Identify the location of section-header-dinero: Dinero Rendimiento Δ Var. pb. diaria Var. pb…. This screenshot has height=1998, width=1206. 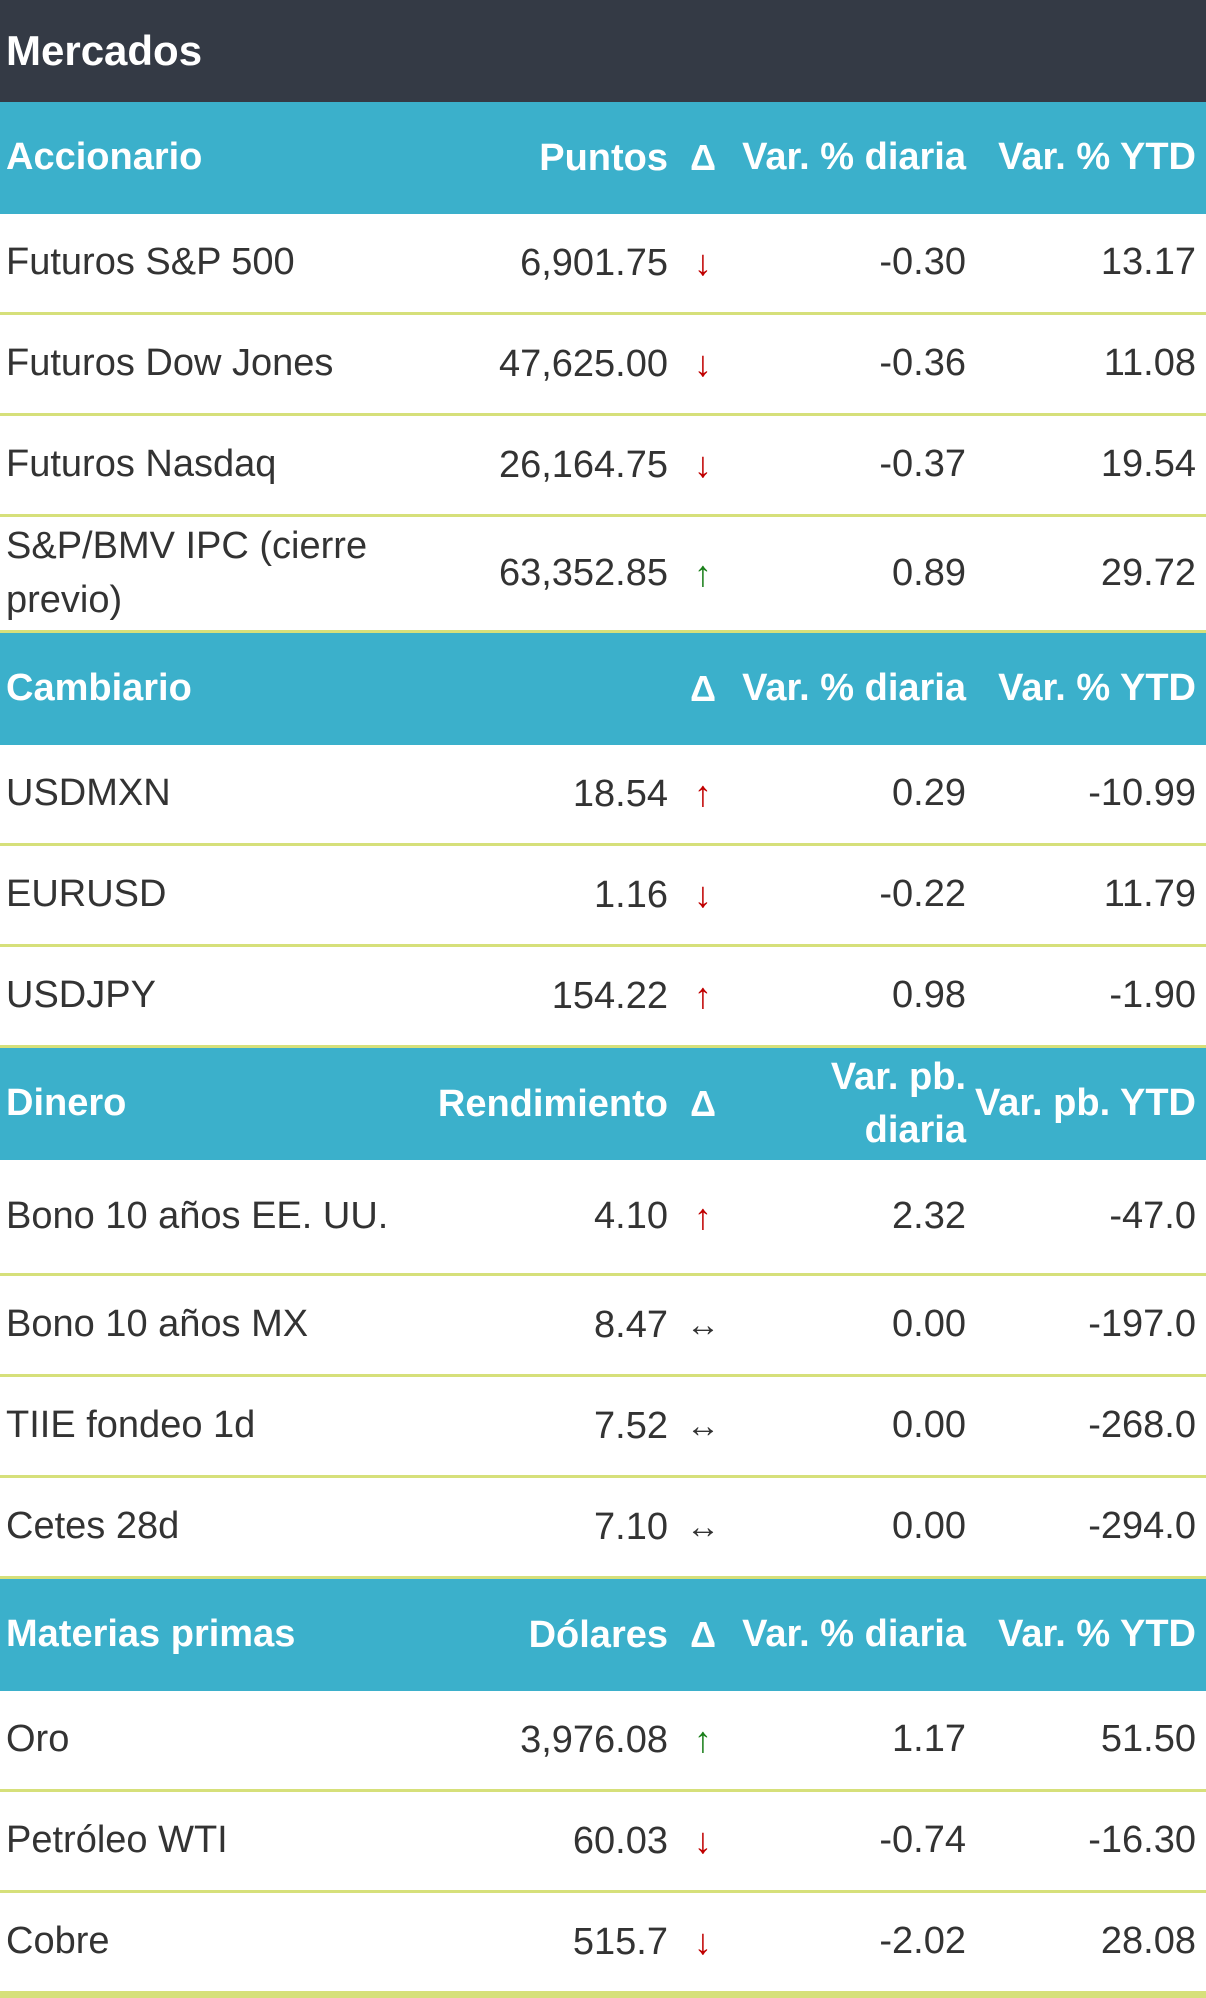
(603, 1104).